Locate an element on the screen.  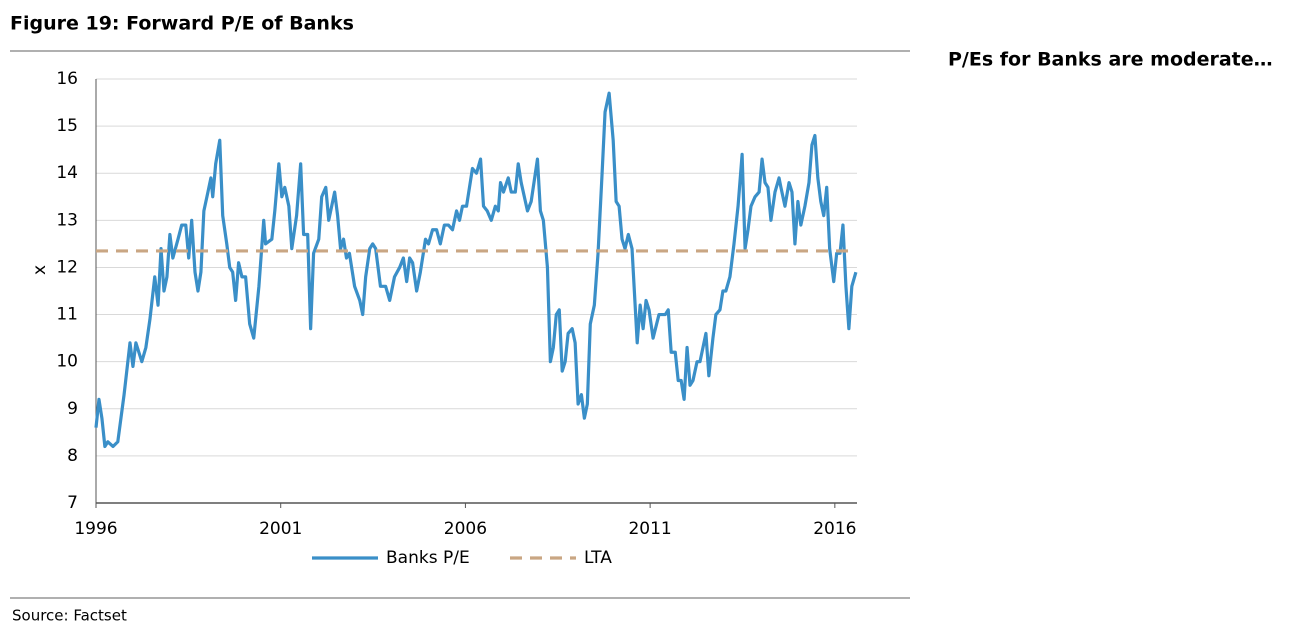
figure-title: Figure 19: Forward P/E of Banks is located at coordinates (182, 24).